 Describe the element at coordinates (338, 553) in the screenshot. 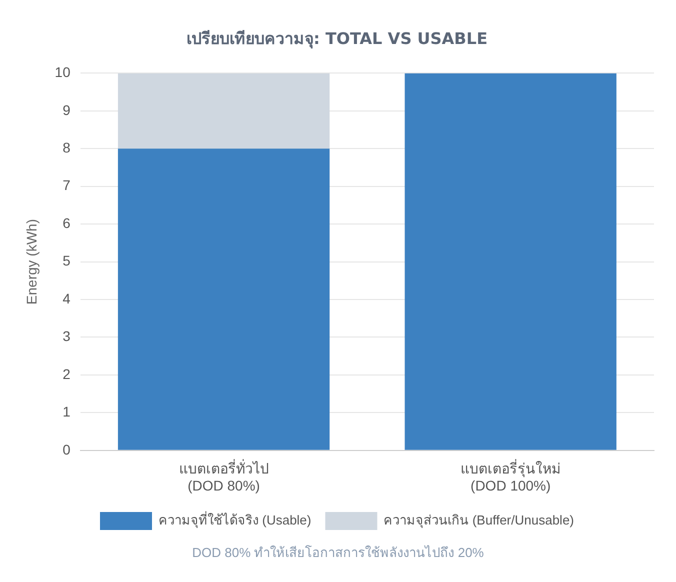

I see `text: DOD 80% ทำให้เสียโอกาสการใช้พลังงานไปถึง 20%` at that location.